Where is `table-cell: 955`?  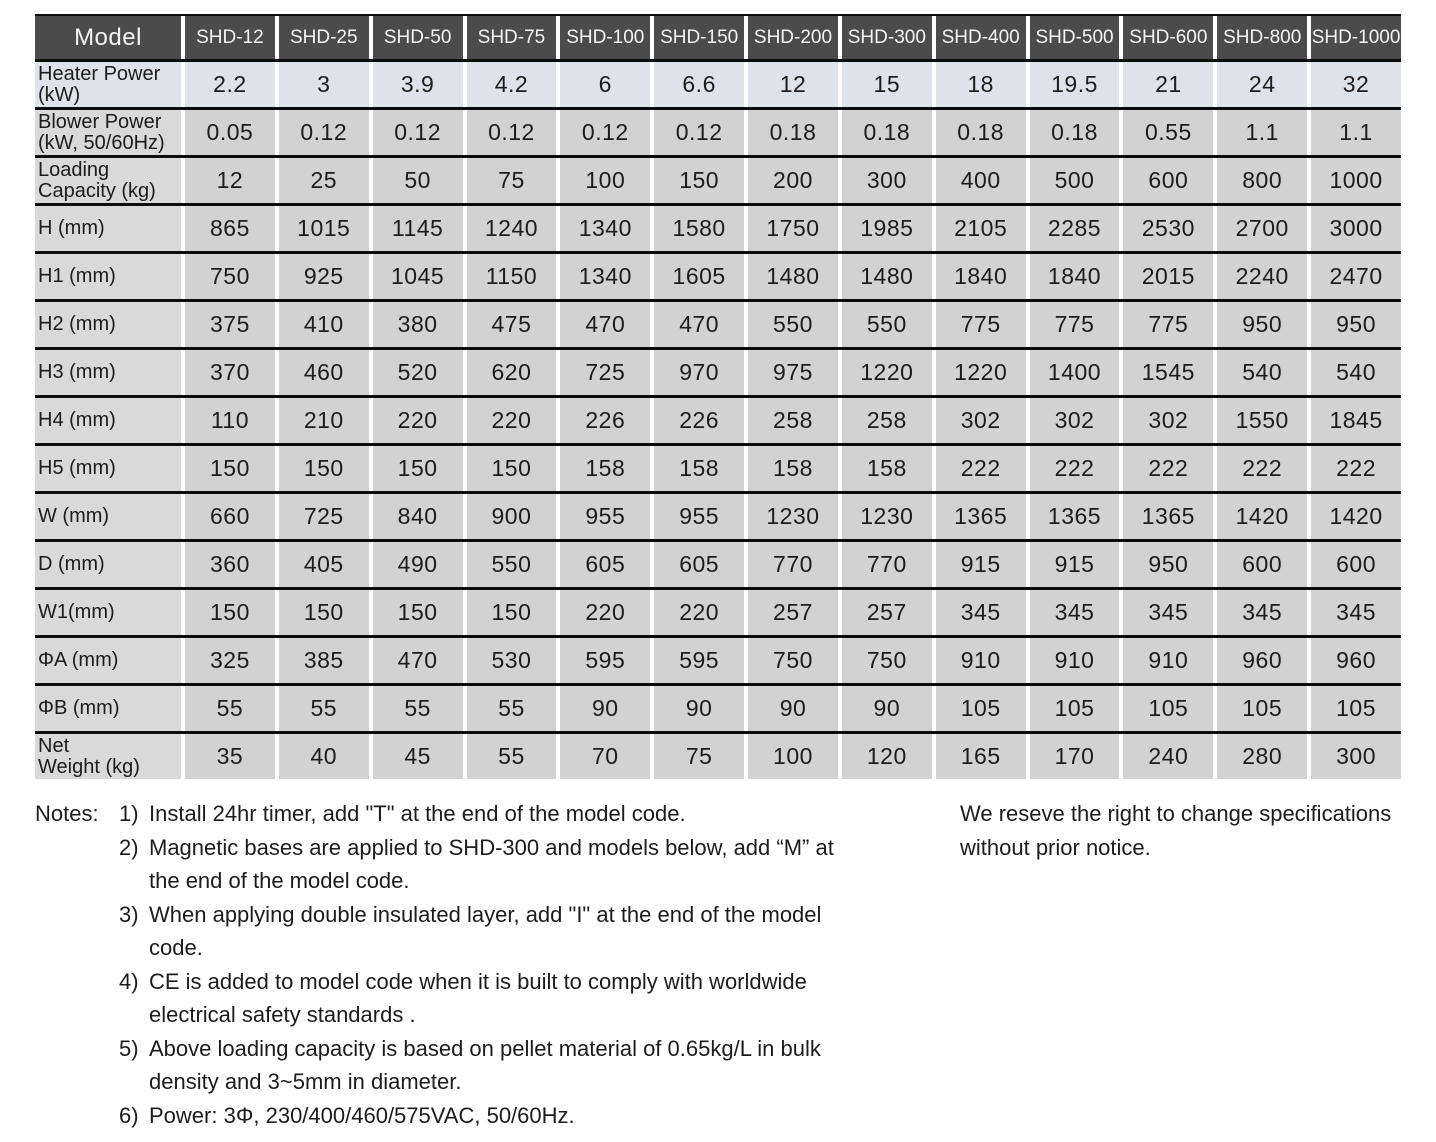 table-cell: 955 is located at coordinates (605, 516).